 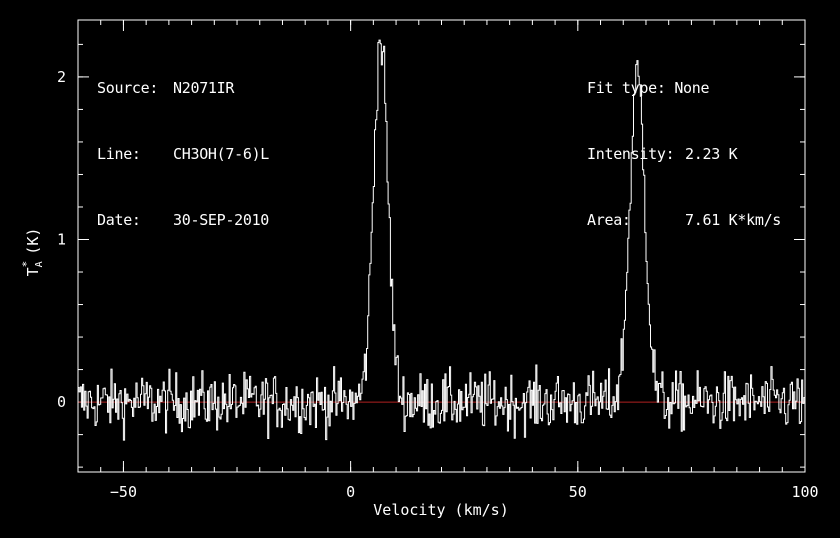 I want to click on source-label: Source:, so click(x=128, y=88).